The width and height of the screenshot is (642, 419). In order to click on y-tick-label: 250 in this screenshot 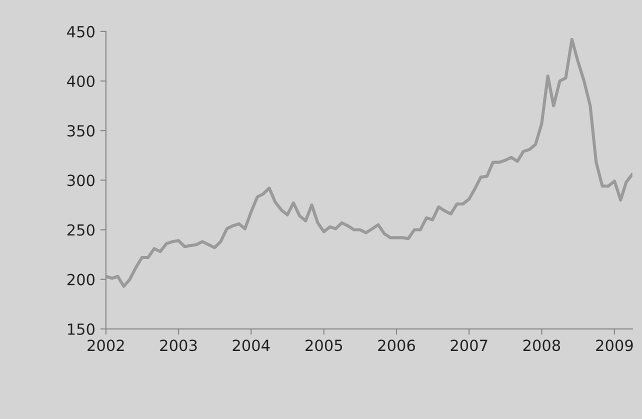, I will do `click(80, 230)`.